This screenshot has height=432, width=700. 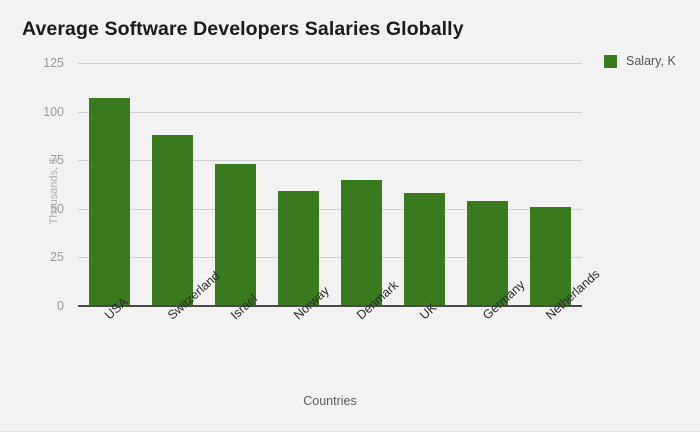 I want to click on y-axis-tick-labels: 125 100 75 50 25 0, so click(x=35, y=184).